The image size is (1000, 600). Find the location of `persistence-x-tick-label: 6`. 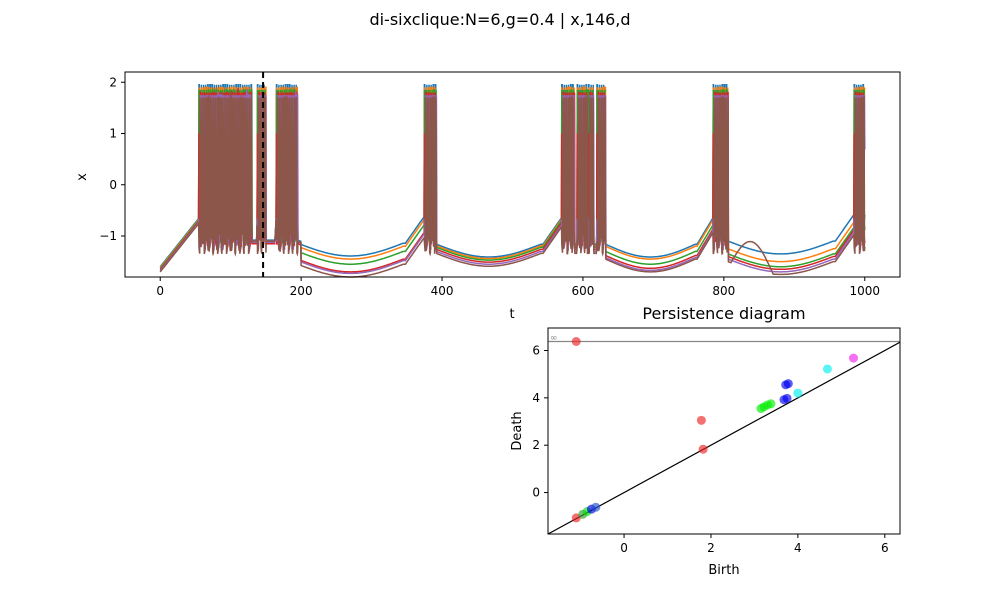

persistence-x-tick-label: 6 is located at coordinates (885, 548).